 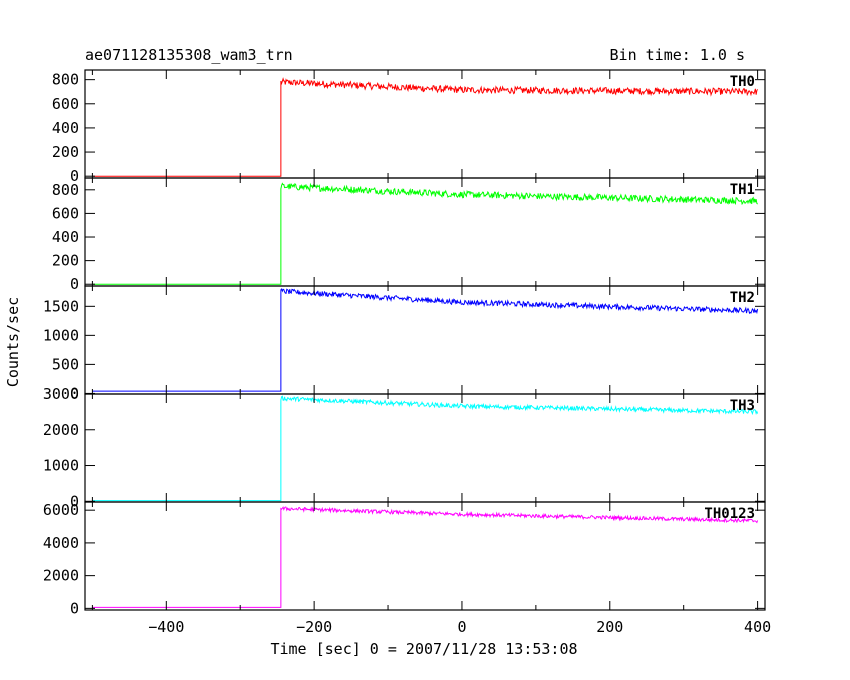 What do you see at coordinates (74, 608) in the screenshot?
I see `y-tick-label-th0123: 0` at bounding box center [74, 608].